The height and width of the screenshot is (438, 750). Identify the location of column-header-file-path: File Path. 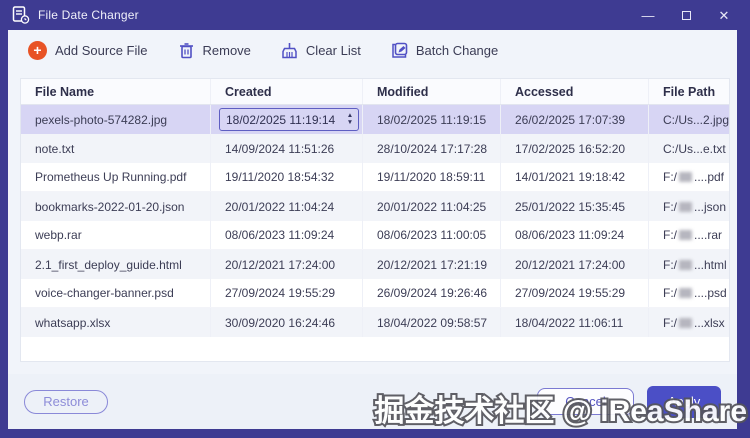
(689, 91).